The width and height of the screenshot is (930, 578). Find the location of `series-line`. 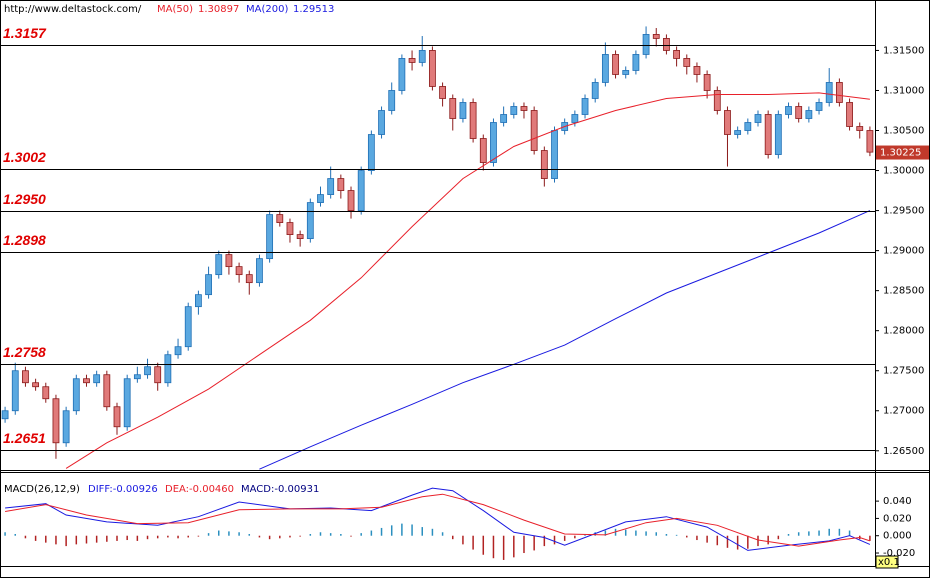

series-line is located at coordinates (438, 520).